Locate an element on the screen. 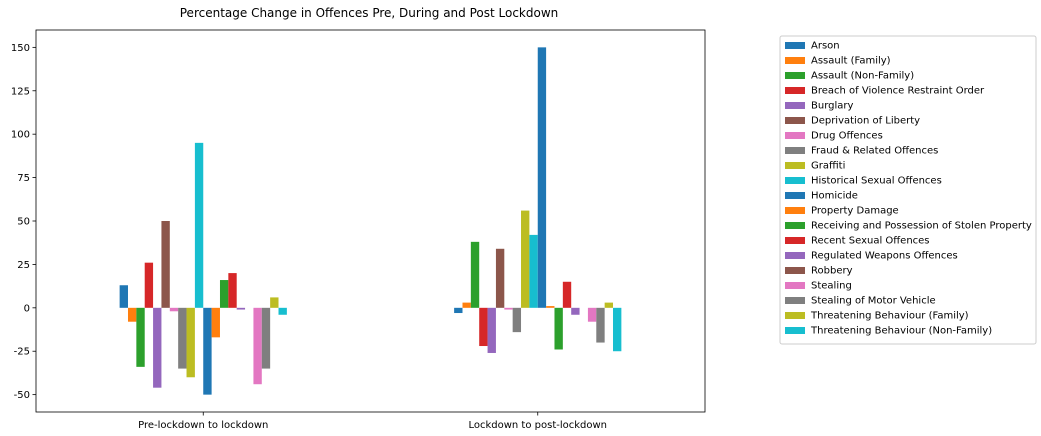 The width and height of the screenshot is (1041, 436). y-tick-label: 150 is located at coordinates (20, 48).